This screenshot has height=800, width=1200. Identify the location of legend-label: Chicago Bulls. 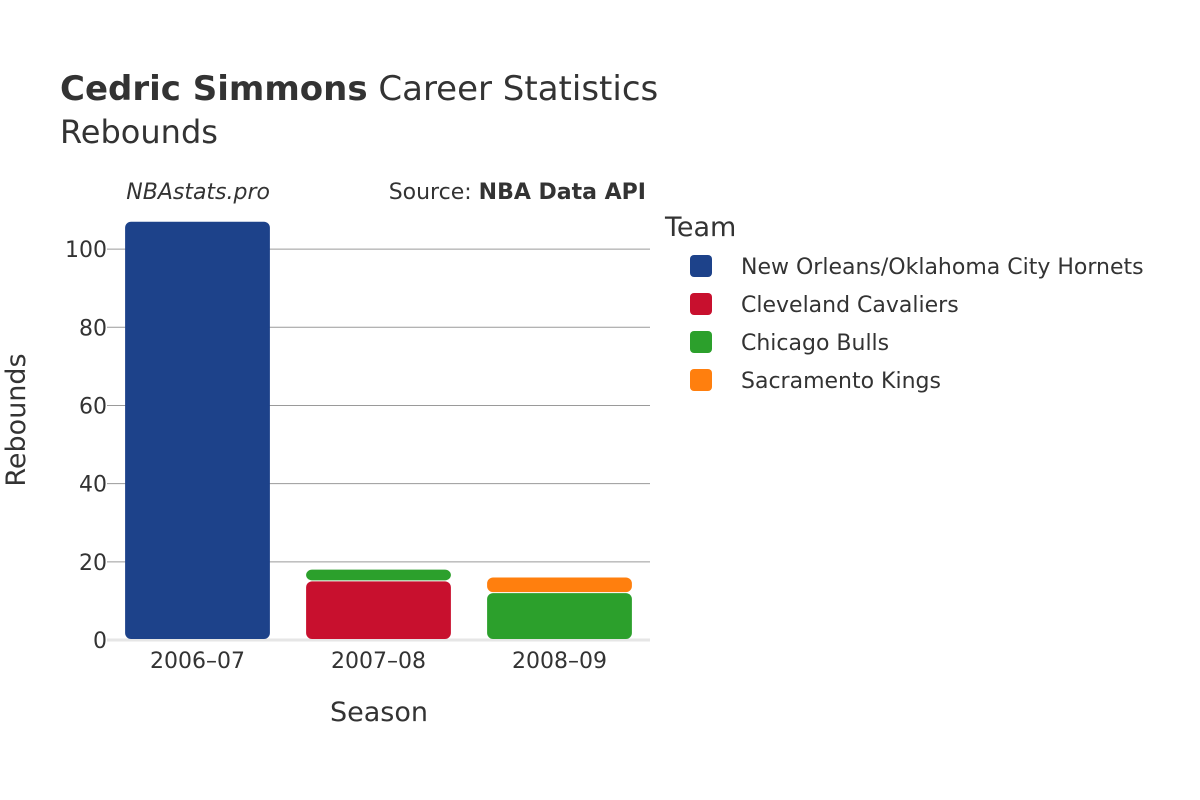
(815, 343).